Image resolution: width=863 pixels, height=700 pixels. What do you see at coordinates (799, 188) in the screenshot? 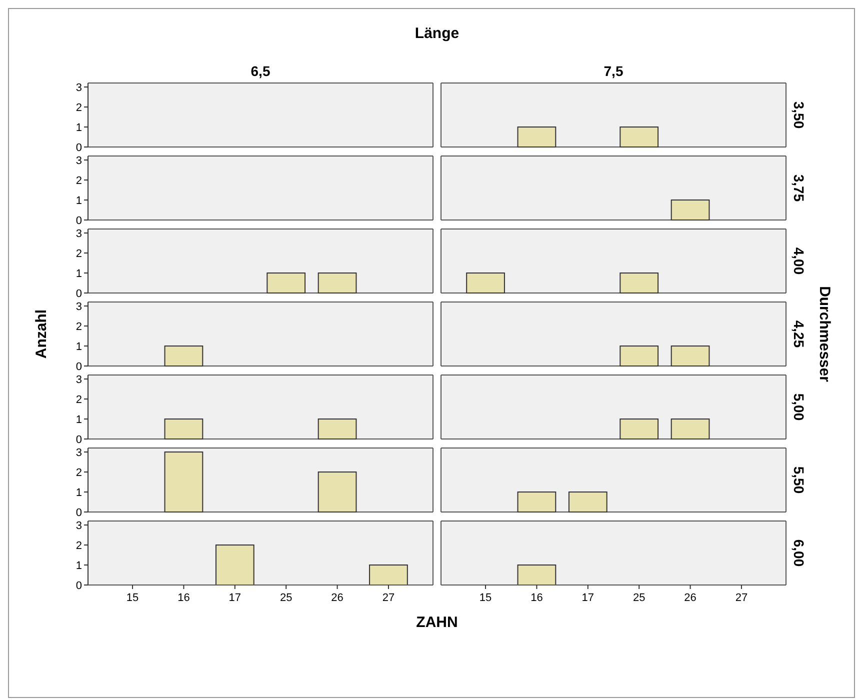
I see `text: 3,75` at bounding box center [799, 188].